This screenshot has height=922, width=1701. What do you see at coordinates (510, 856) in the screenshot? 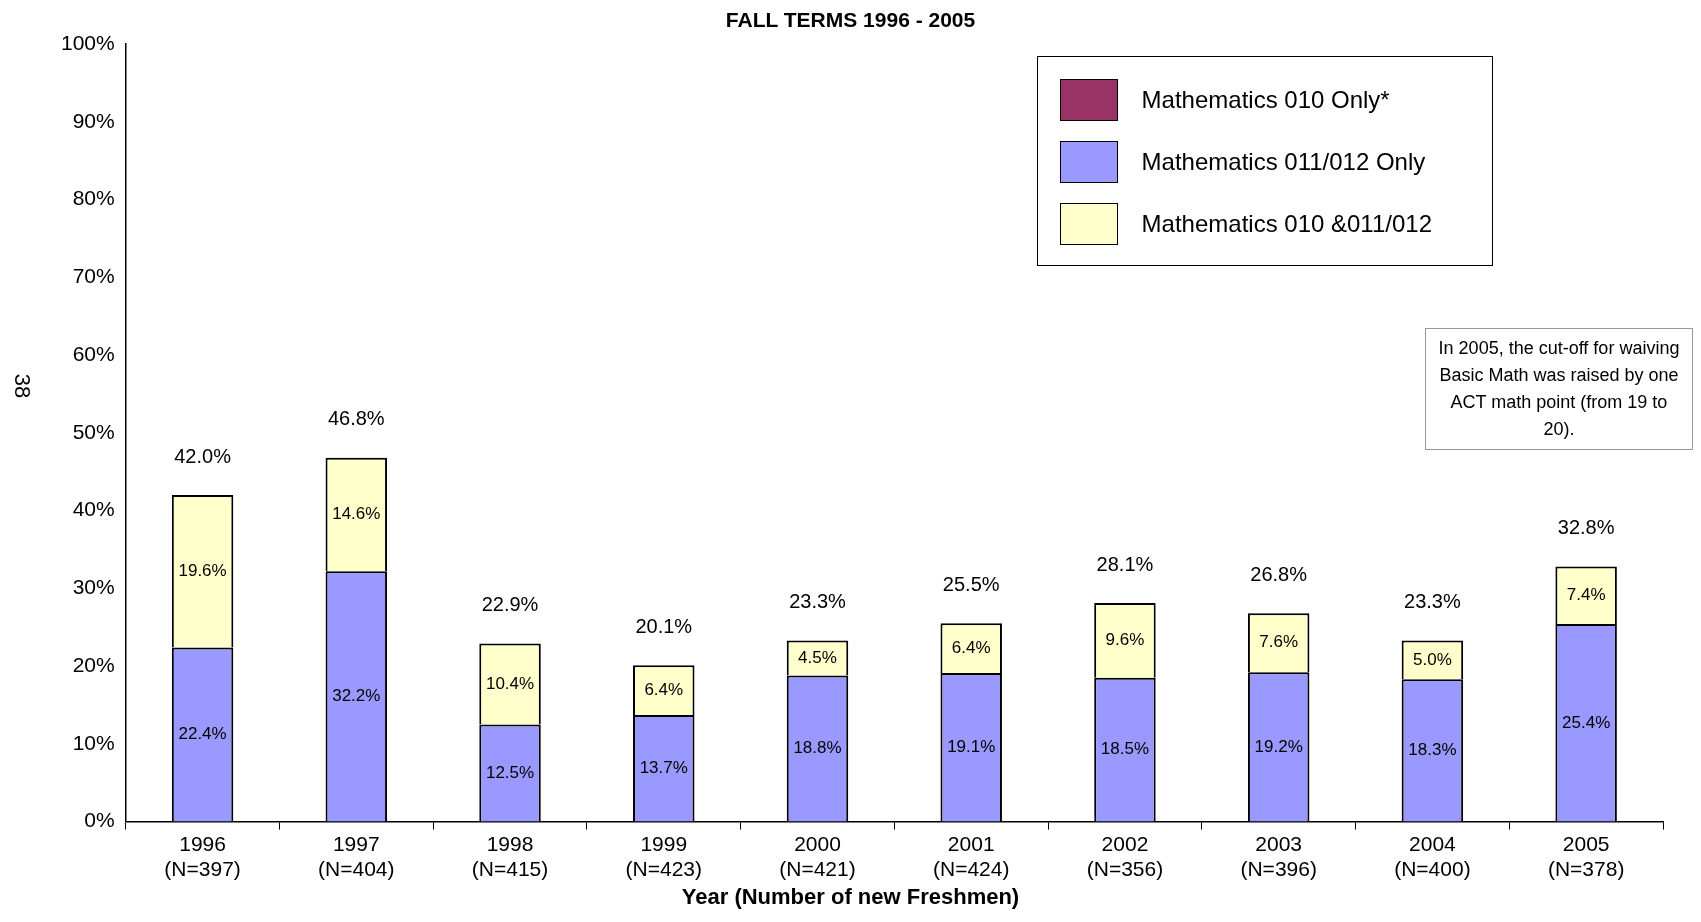
I see `x-tick-label: 1998 (N=415)` at bounding box center [510, 856].